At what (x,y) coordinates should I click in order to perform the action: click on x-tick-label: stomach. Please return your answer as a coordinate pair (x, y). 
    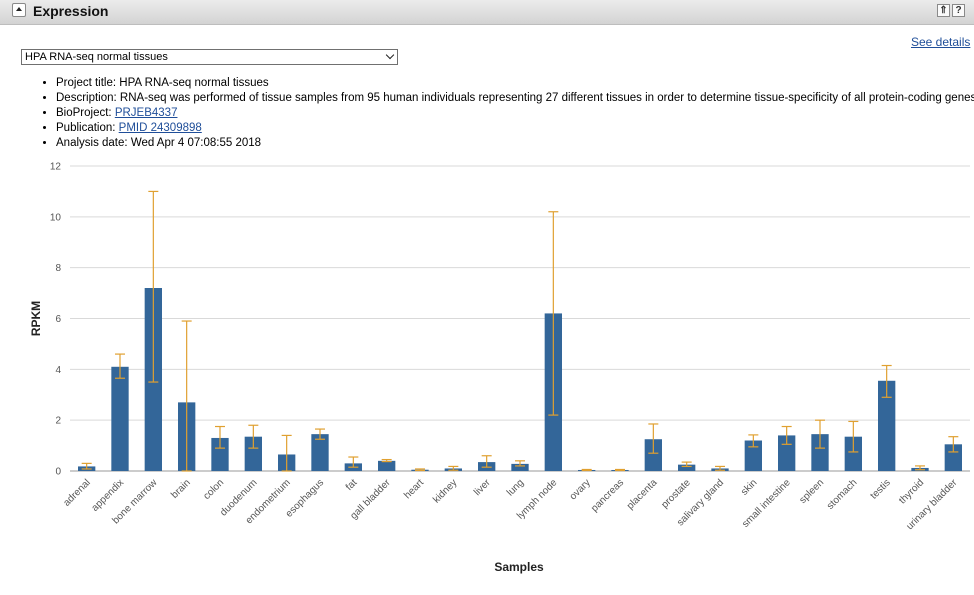
    Looking at the image, I should click on (842, 494).